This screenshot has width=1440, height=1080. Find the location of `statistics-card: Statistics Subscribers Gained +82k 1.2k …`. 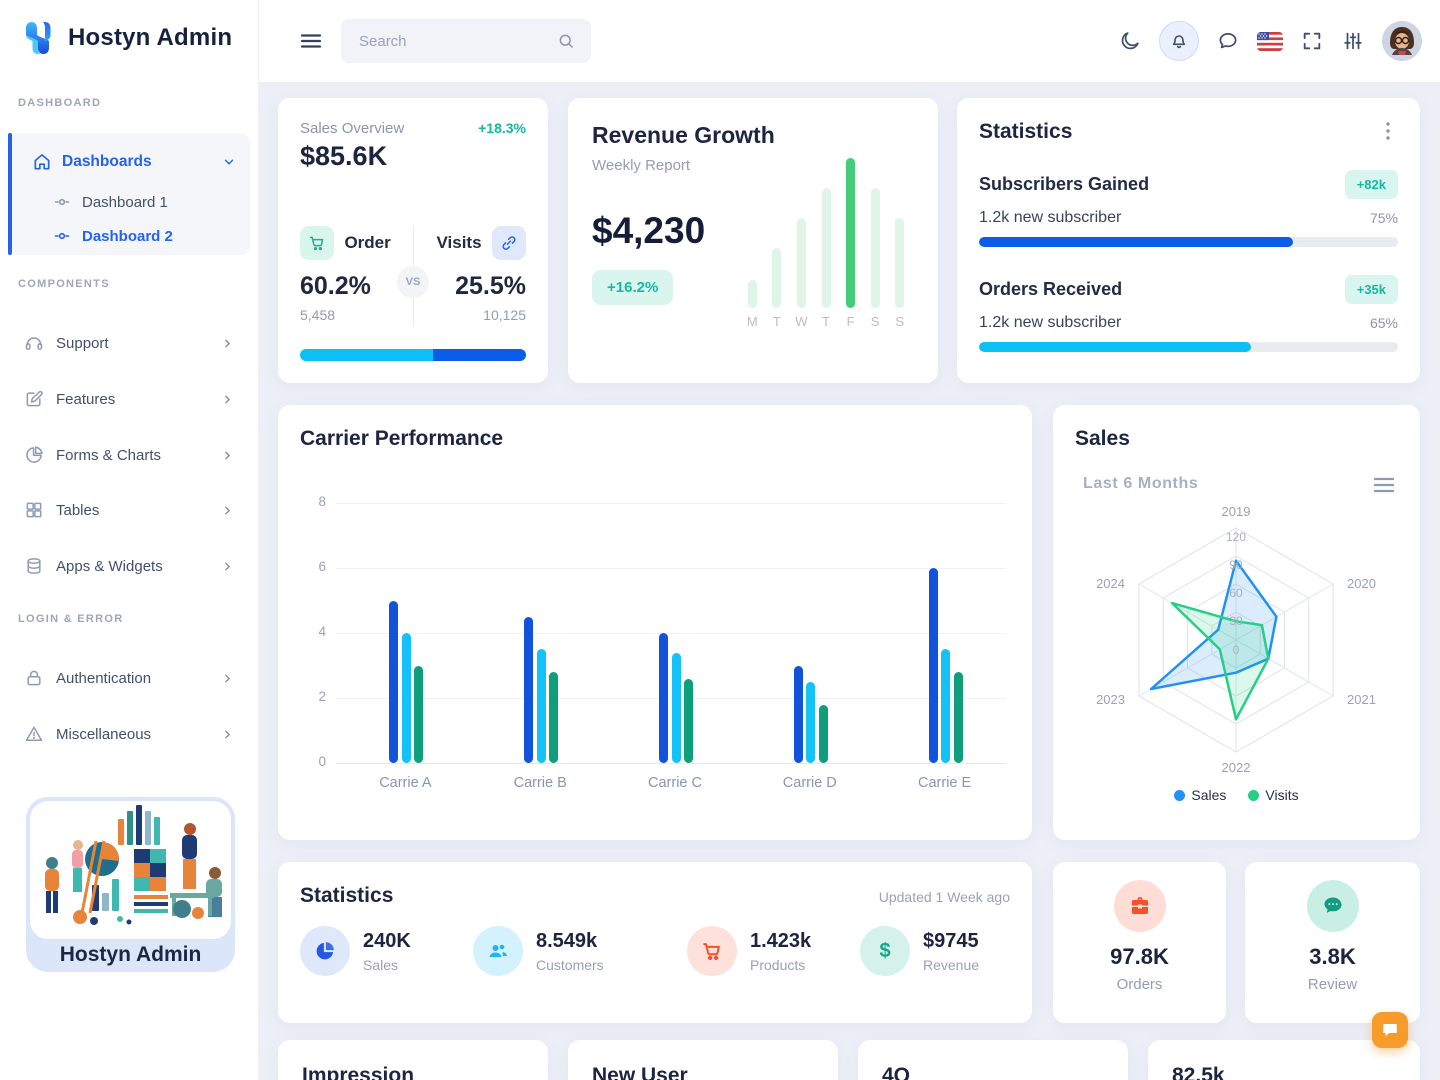

statistics-card: Statistics Subscribers Gained +82k 1.2k … is located at coordinates (1188, 240).